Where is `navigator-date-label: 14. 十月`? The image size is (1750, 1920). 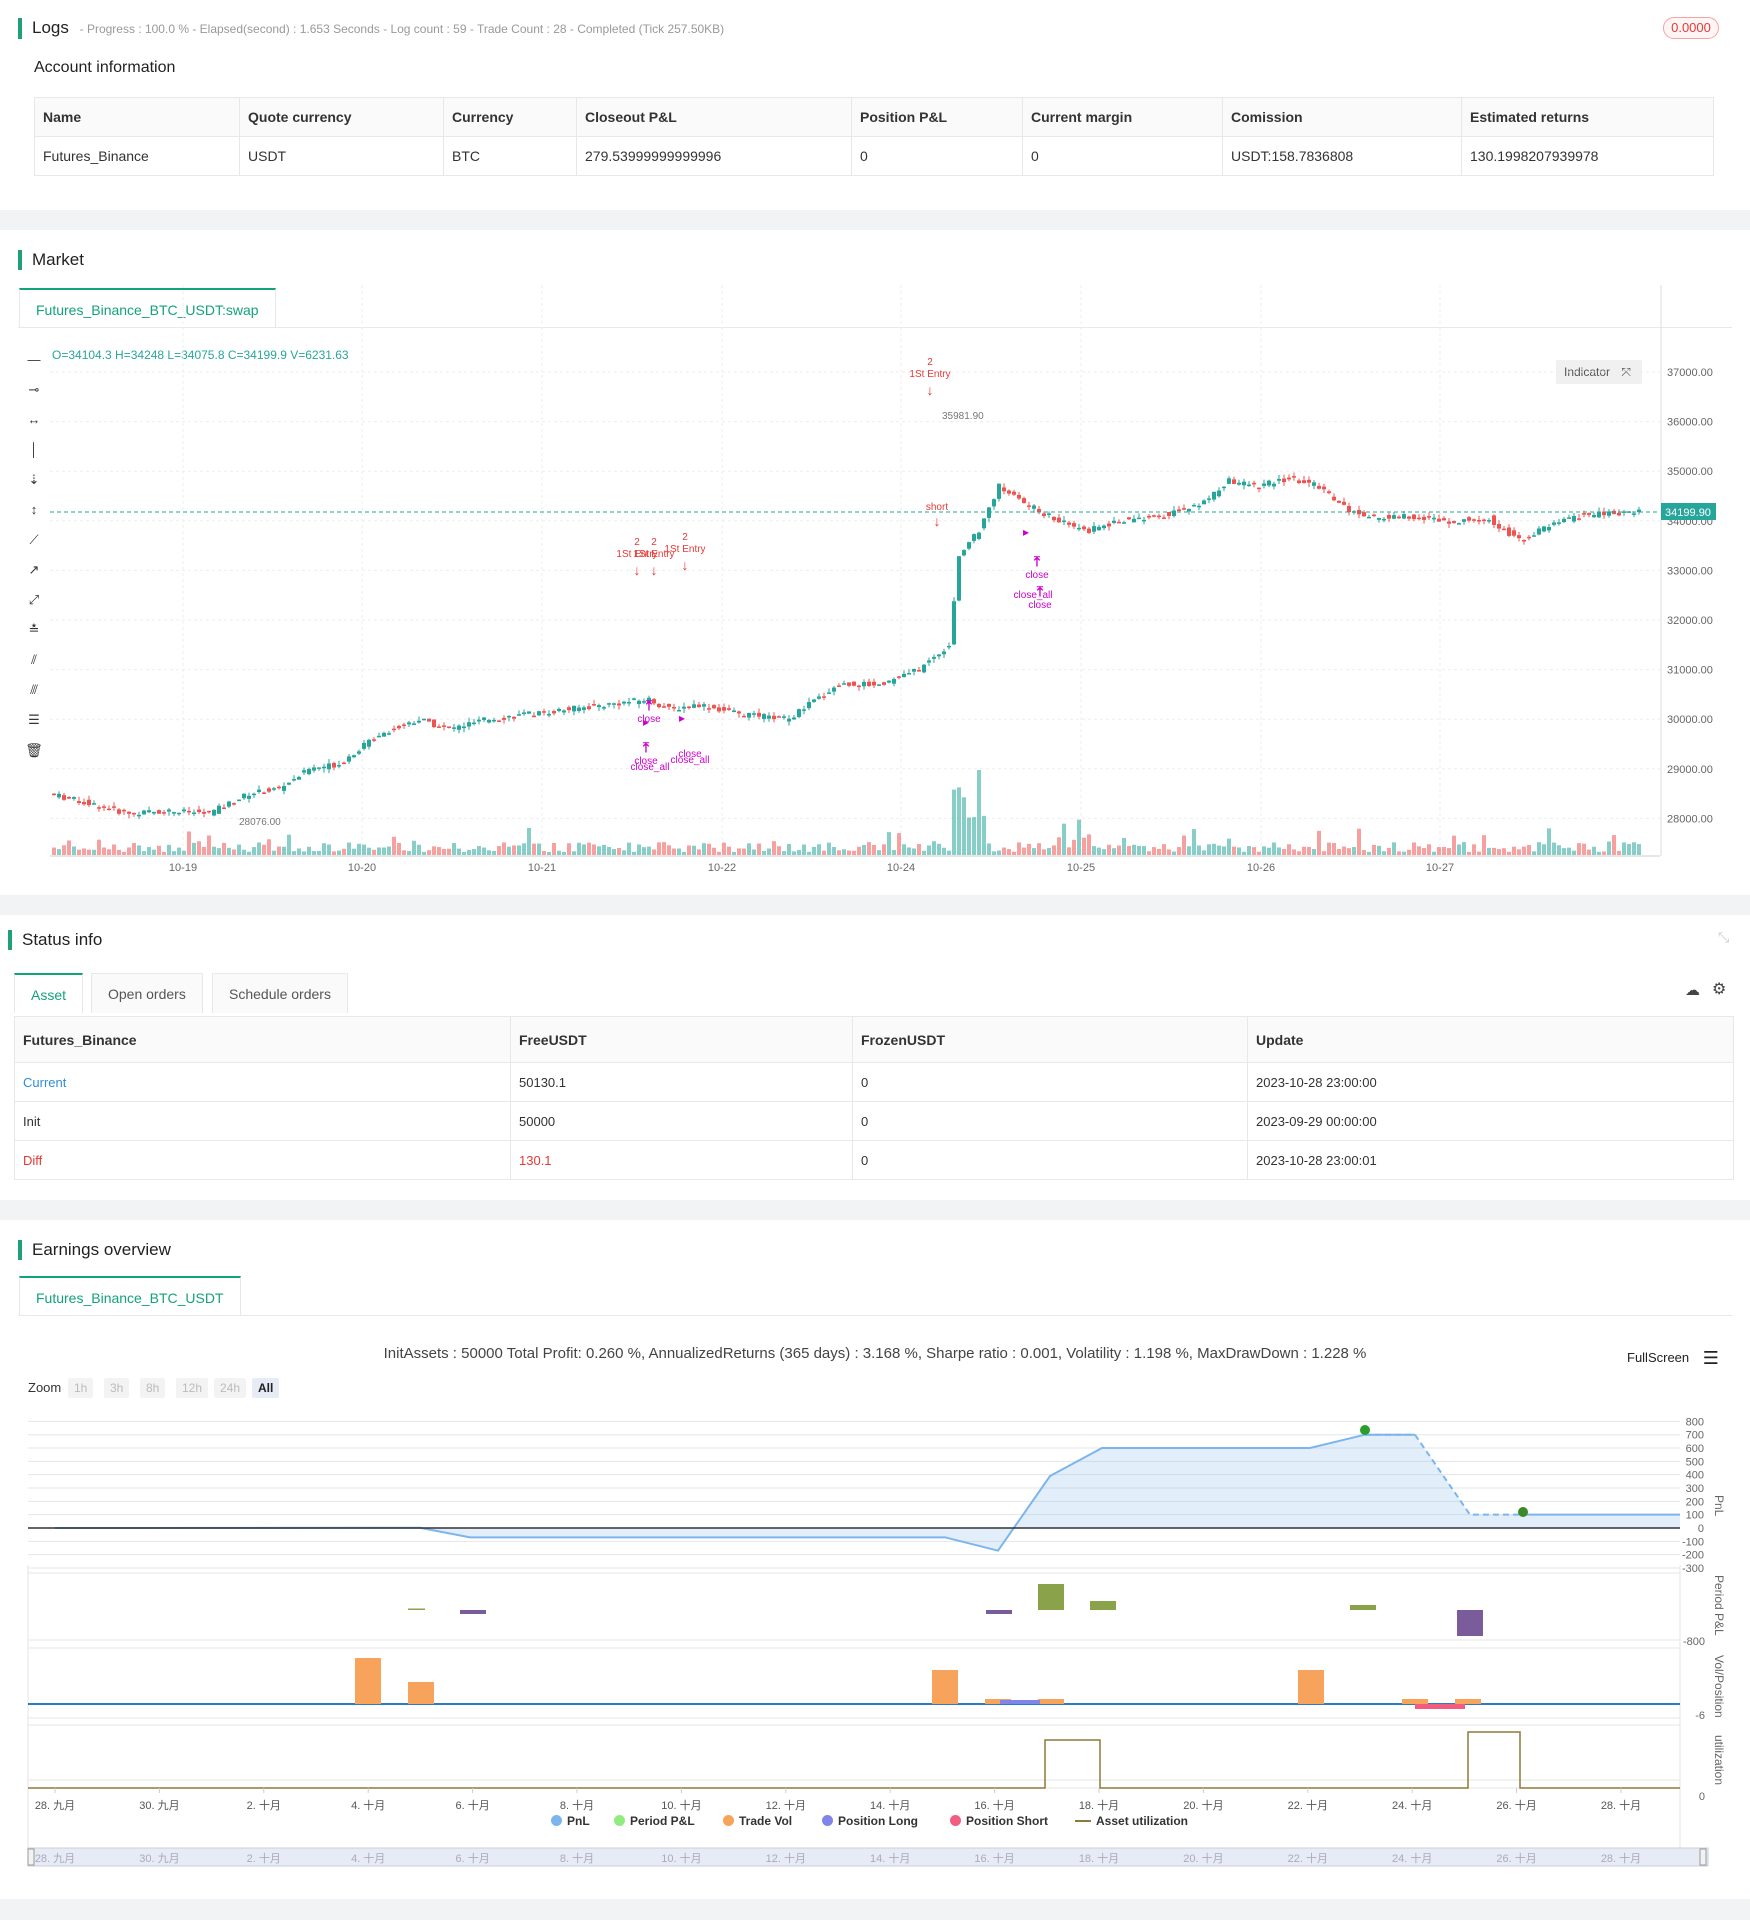
navigator-date-label: 14. 十月 is located at coordinates (890, 1858).